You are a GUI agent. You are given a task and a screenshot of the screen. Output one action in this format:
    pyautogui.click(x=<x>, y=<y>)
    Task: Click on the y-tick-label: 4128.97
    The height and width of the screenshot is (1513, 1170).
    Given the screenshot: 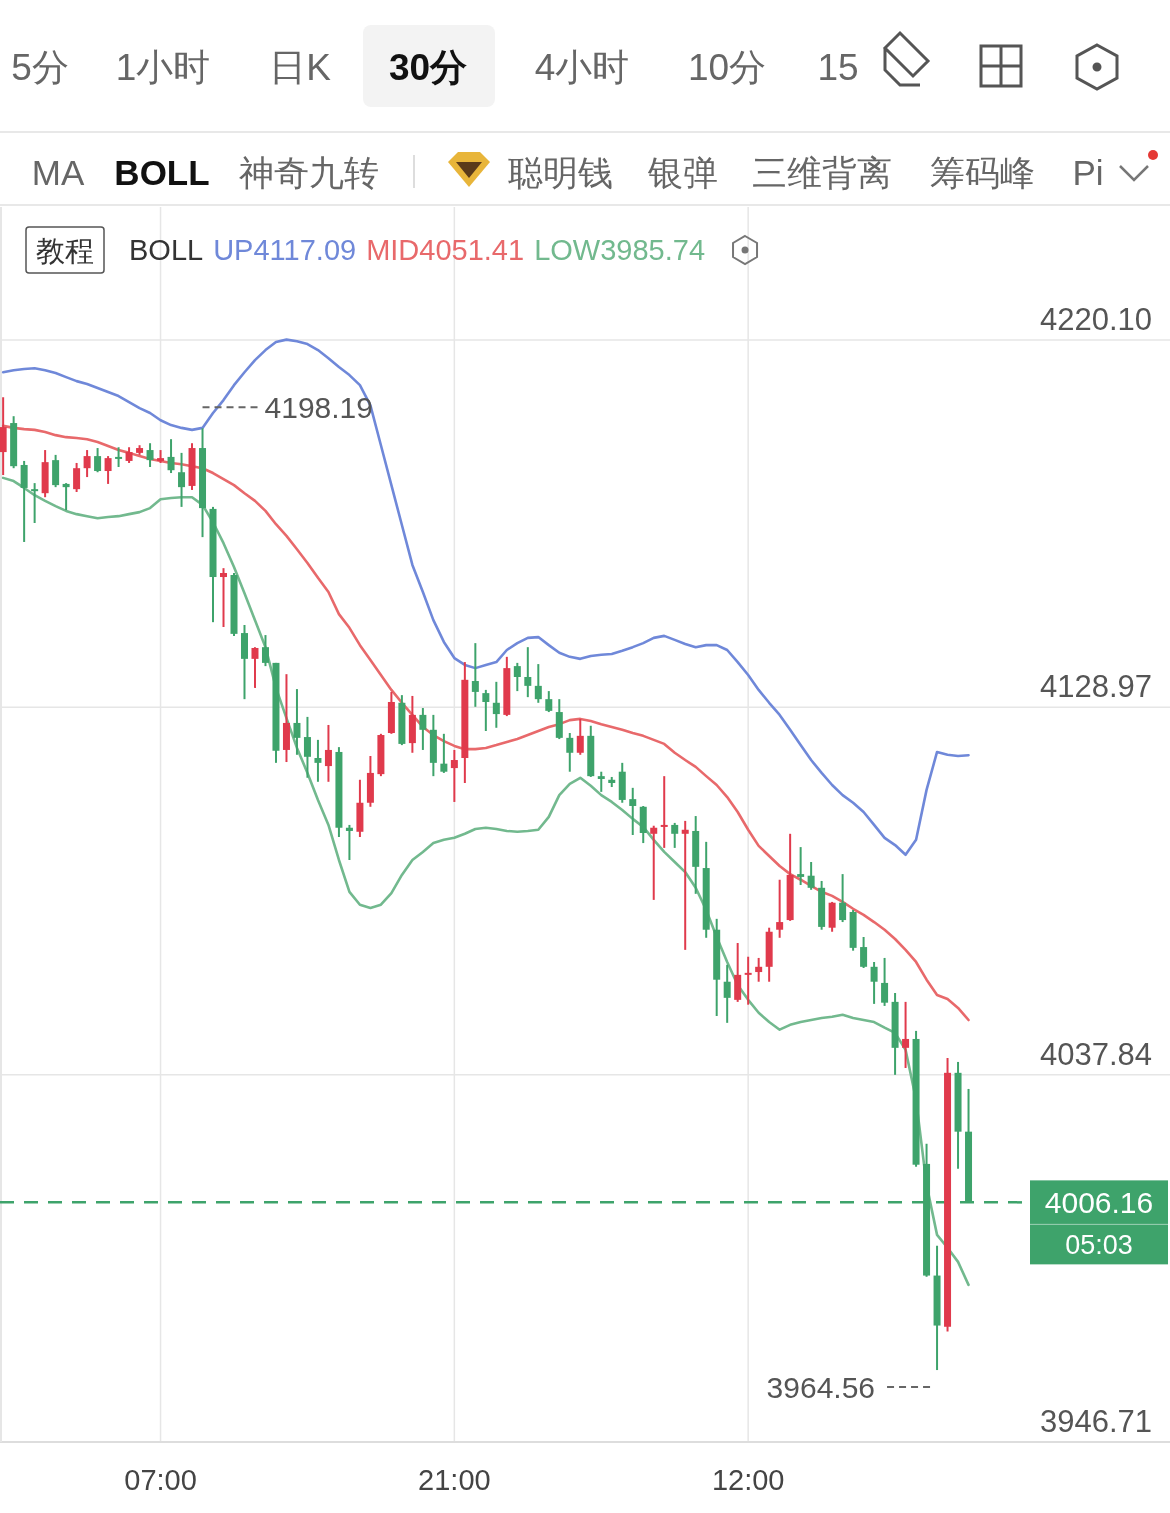 What is the action you would take?
    pyautogui.click(x=1095, y=687)
    